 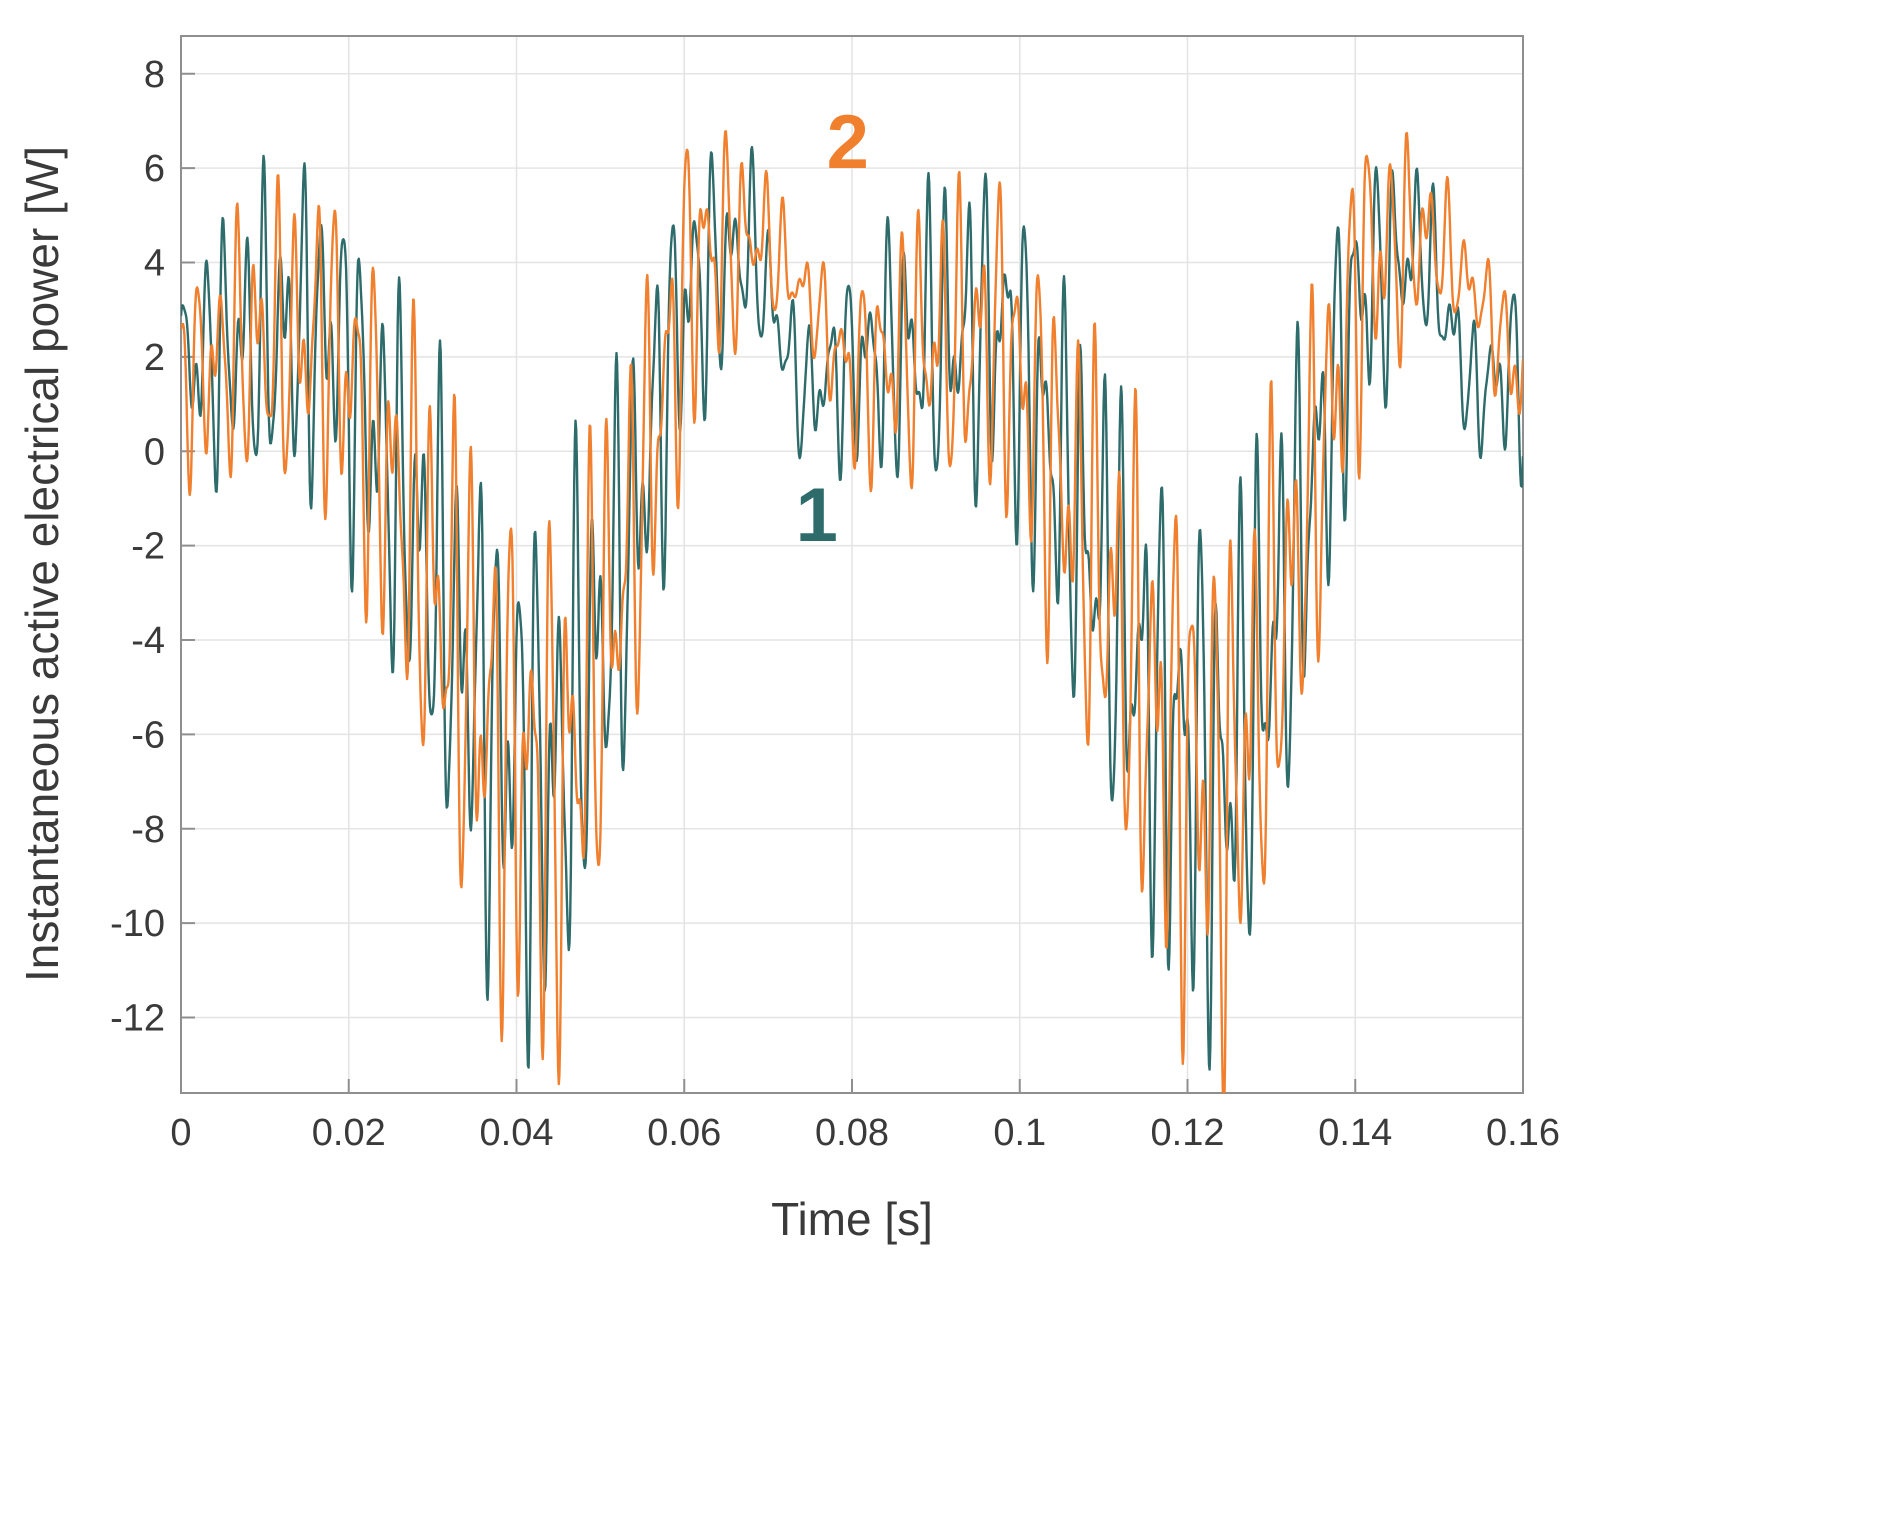 I want to click on x-tick-label: 0.16, so click(x=1523, y=1133).